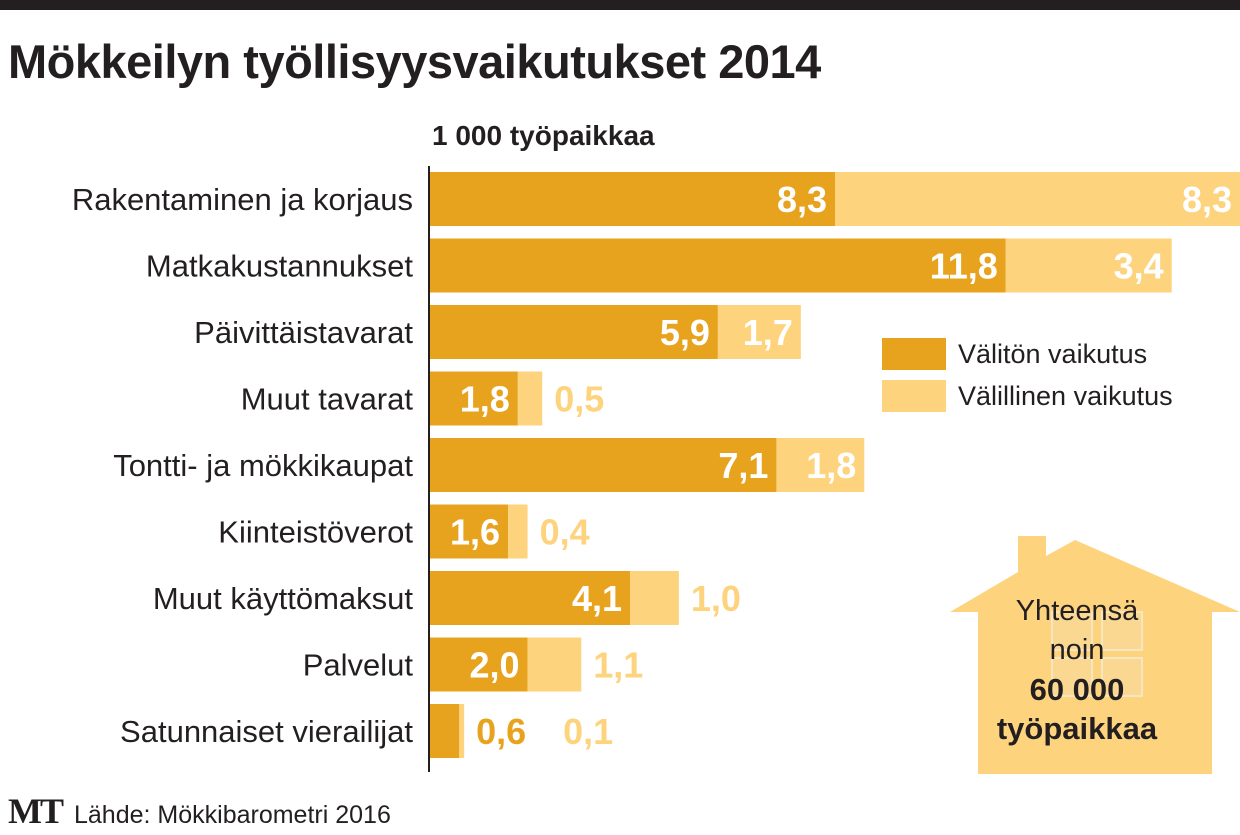  Describe the element at coordinates (914, 396) in the screenshot. I see `legend-swatch-indirect` at that location.